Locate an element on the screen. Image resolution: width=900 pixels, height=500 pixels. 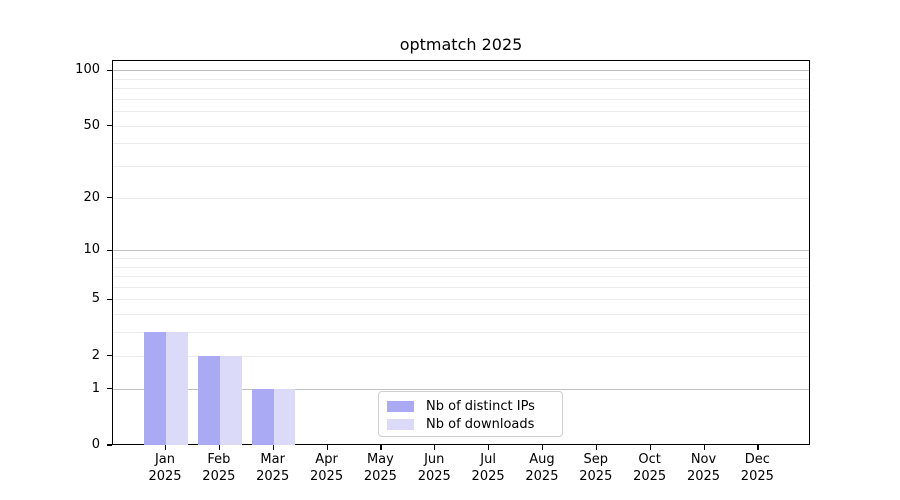
x-tick-mark-jul is located at coordinates (489, 447).